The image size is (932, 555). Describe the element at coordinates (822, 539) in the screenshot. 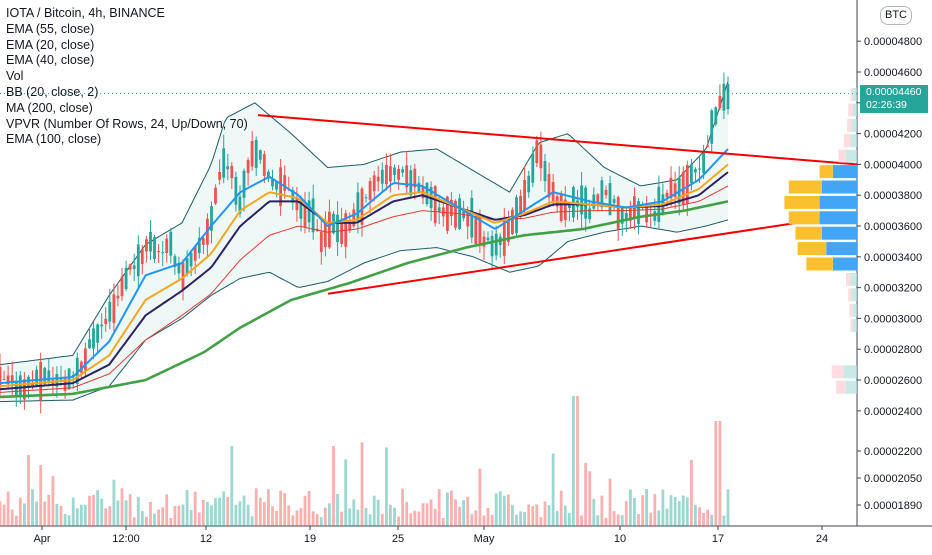

I see `x-tick-label: 24` at that location.